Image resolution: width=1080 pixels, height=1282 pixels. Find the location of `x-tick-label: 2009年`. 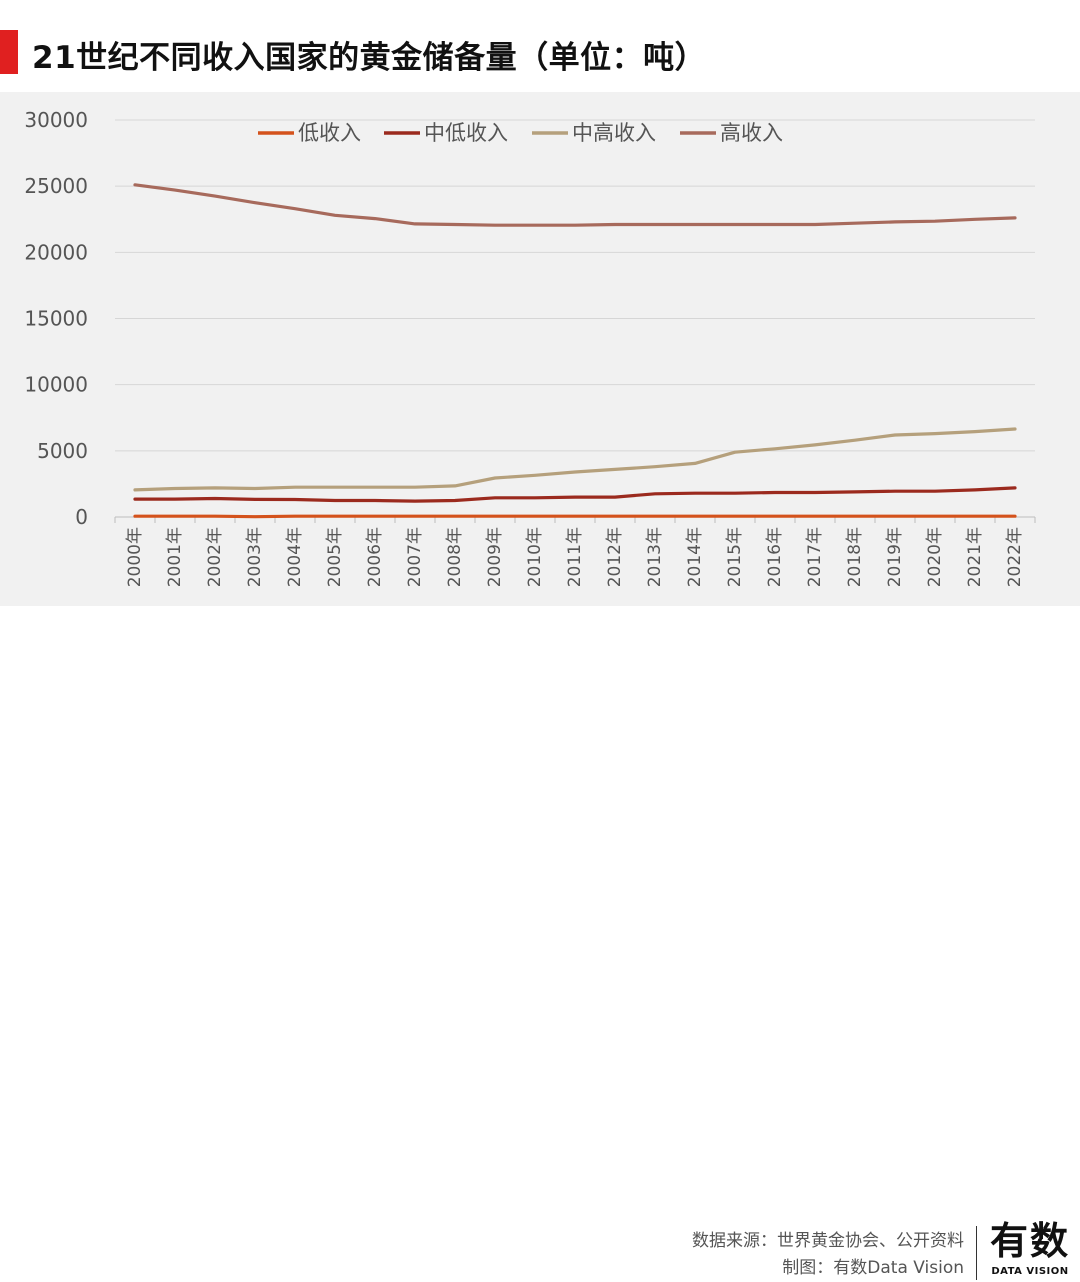

x-tick-label: 2009年 is located at coordinates (495, 557).